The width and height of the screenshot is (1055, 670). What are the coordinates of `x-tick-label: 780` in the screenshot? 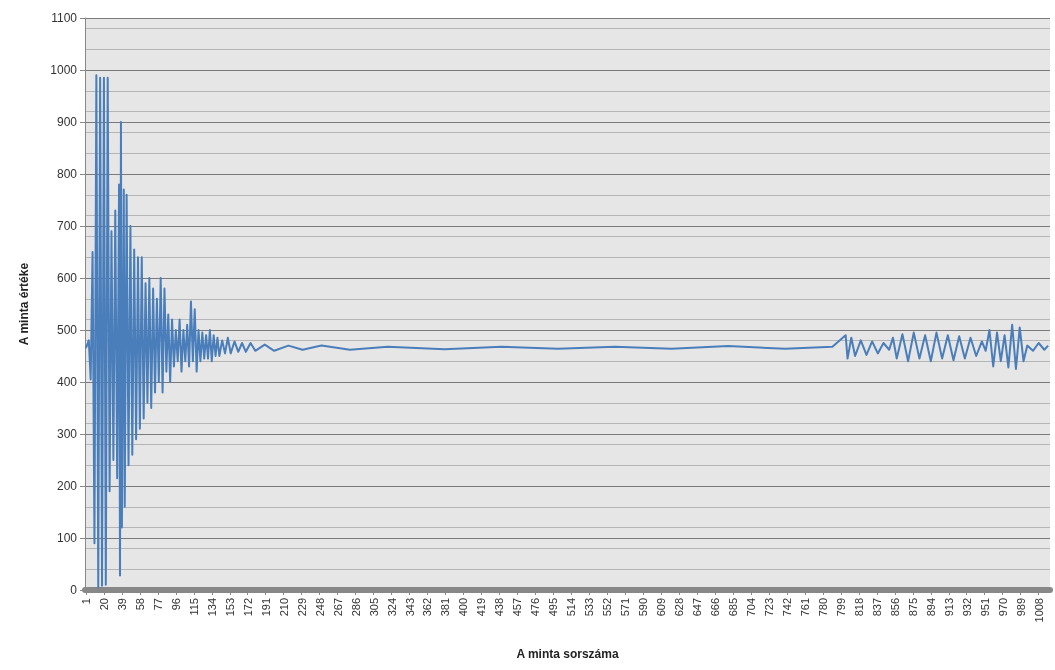 It's located at (822, 607).